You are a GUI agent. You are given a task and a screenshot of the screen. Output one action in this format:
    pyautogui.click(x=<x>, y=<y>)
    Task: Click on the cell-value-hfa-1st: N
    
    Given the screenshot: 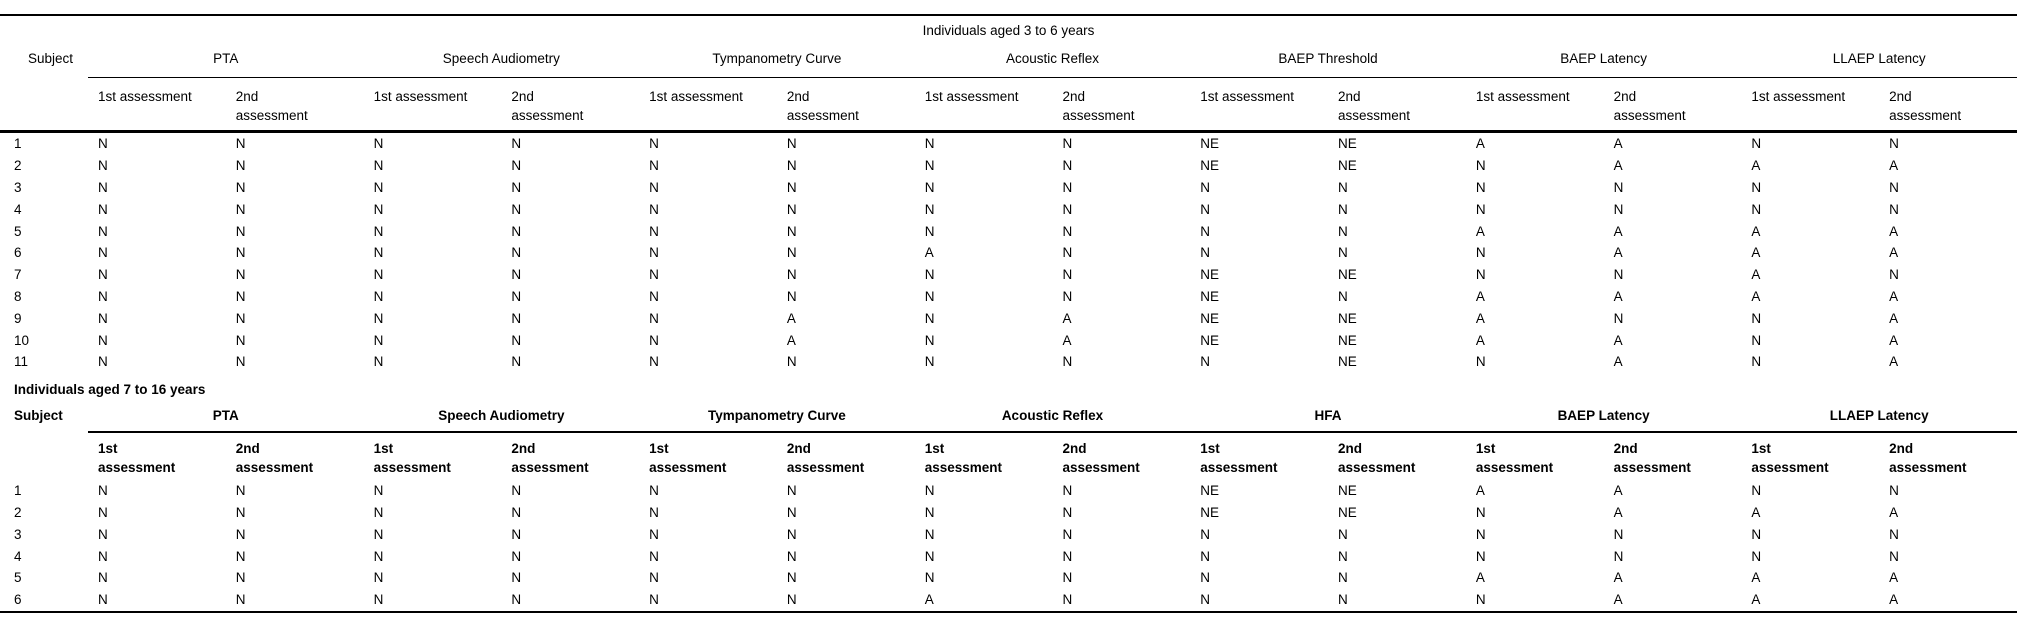 What is the action you would take?
    pyautogui.click(x=1205, y=556)
    